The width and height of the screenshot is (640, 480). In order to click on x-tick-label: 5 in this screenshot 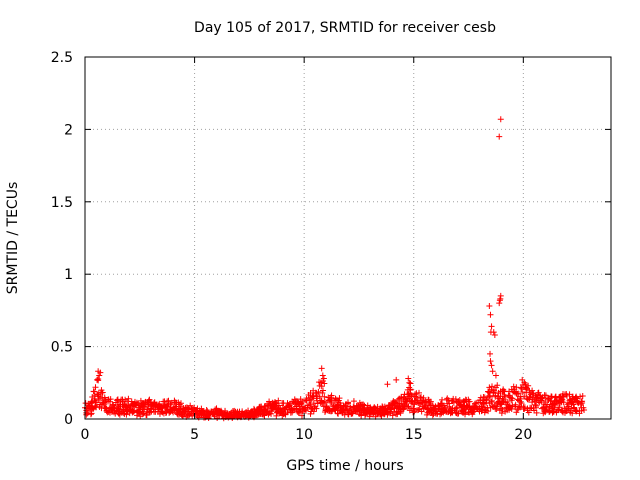, I will do `click(194, 435)`.